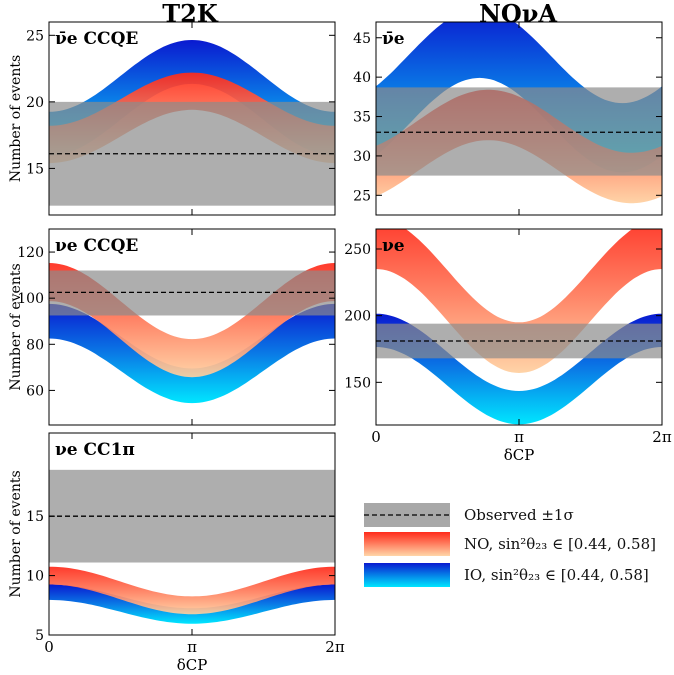 The image size is (674, 675). What do you see at coordinates (35, 103) in the screenshot?
I see `y-tick-label: 20` at bounding box center [35, 103].